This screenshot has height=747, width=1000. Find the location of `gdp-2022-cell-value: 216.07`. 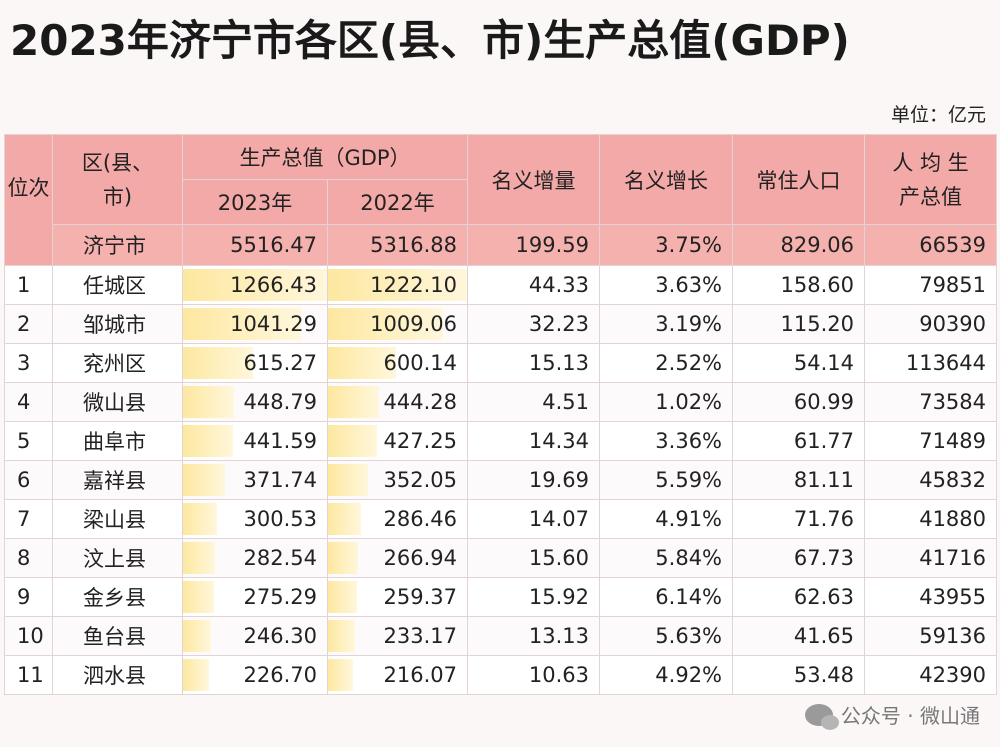

gdp-2022-cell-value: 216.07 is located at coordinates (420, 675).